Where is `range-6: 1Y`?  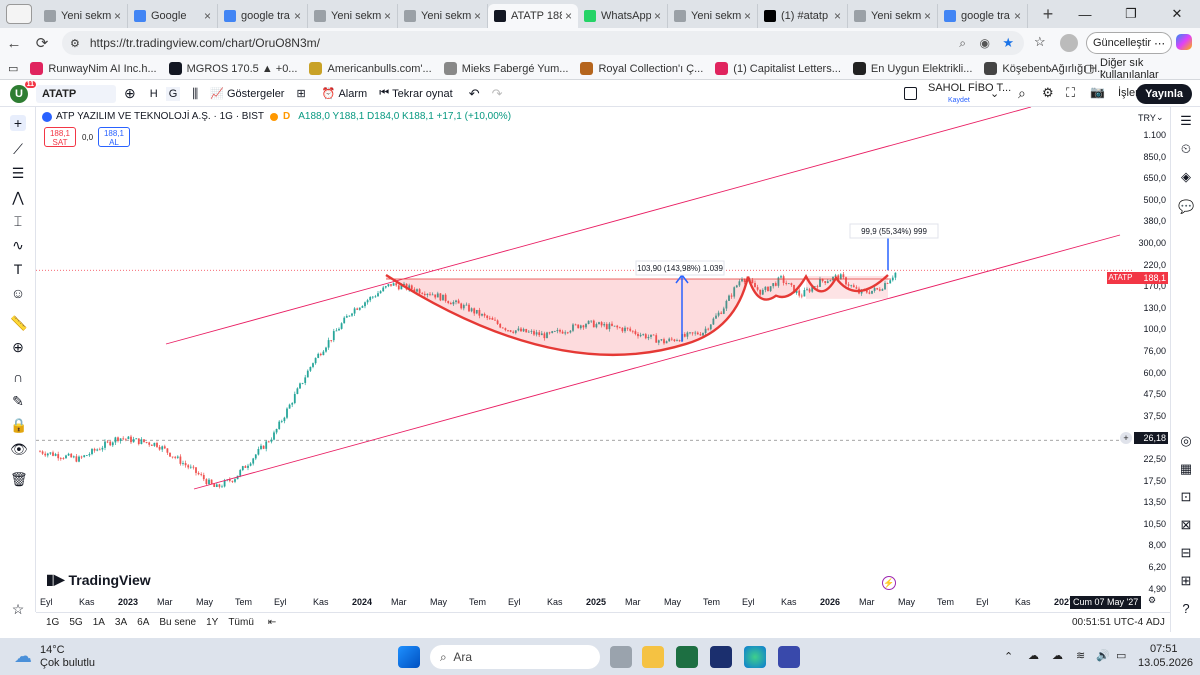 range-6: 1Y is located at coordinates (212, 622).